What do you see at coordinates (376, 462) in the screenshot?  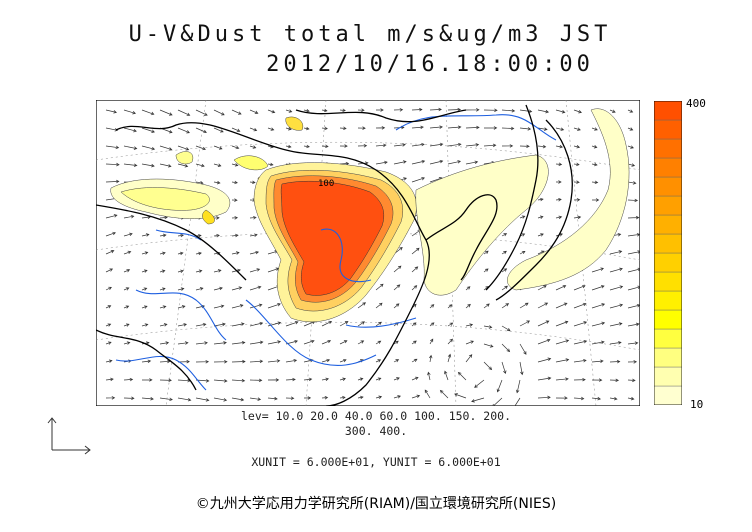 I see `unit-vector-label: XUNIT = 6.000E+01, YUNIT = 6.000E+01` at bounding box center [376, 462].